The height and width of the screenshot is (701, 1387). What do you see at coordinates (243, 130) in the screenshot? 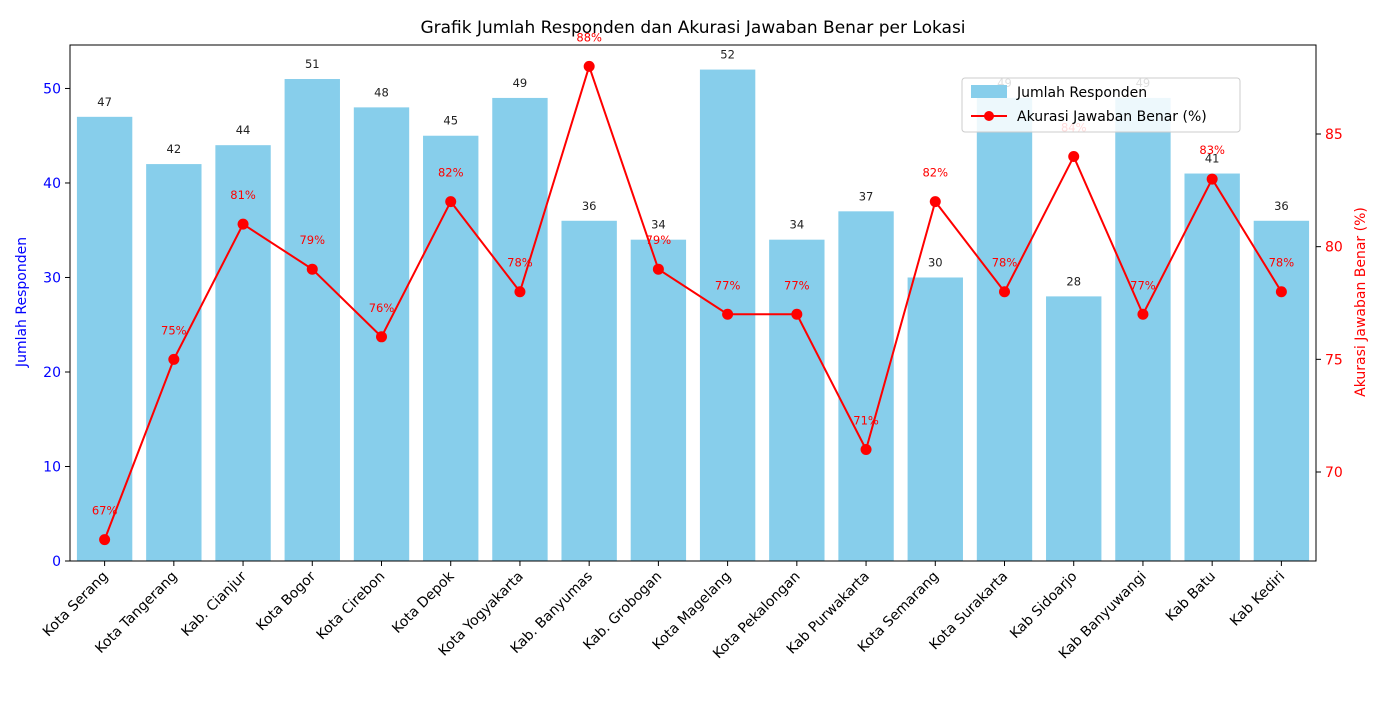
I see `bar-value-label: 44` at bounding box center [243, 130].